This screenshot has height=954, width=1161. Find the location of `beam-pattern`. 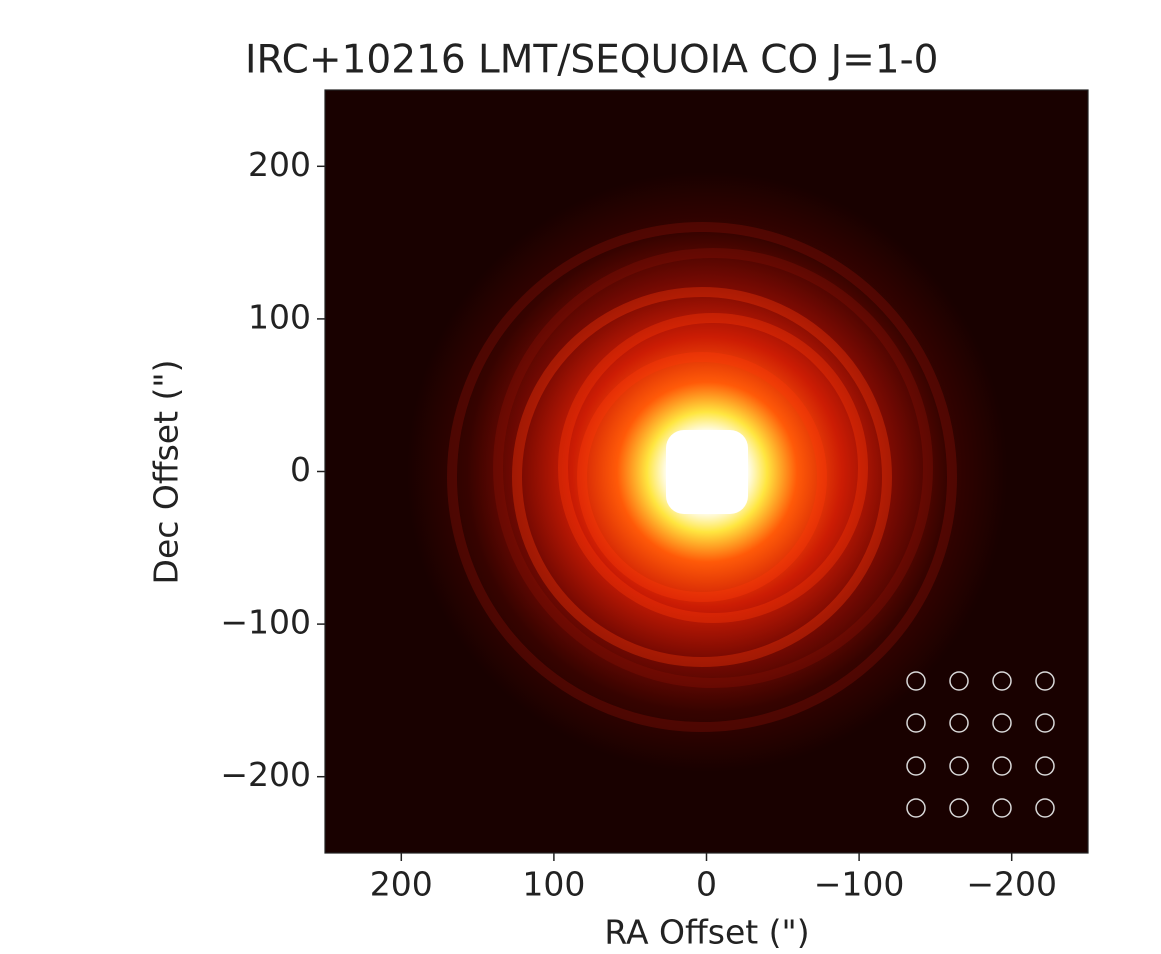

beam-pattern is located at coordinates (980, 744).